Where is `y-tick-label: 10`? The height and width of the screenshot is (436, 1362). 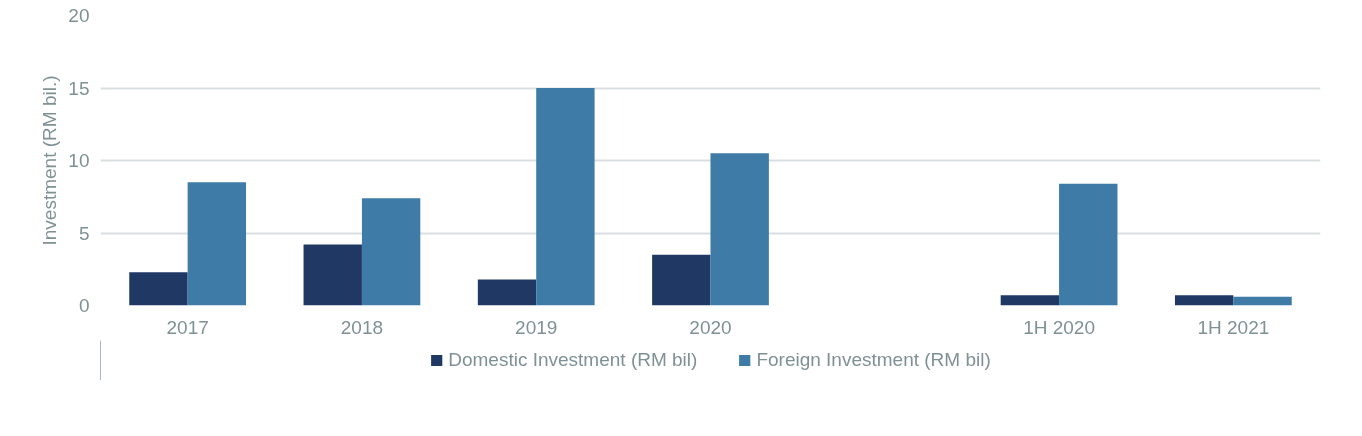
y-tick-label: 10 is located at coordinates (79, 160).